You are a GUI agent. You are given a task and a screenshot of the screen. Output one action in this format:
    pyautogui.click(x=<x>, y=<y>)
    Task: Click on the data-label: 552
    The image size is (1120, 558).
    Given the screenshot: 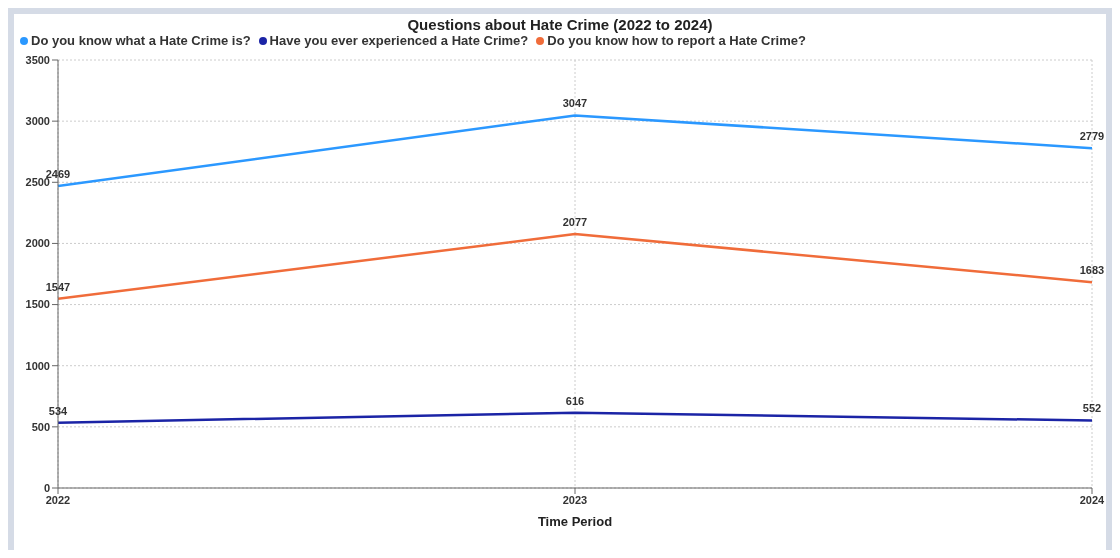 What is the action you would take?
    pyautogui.click(x=1092, y=408)
    